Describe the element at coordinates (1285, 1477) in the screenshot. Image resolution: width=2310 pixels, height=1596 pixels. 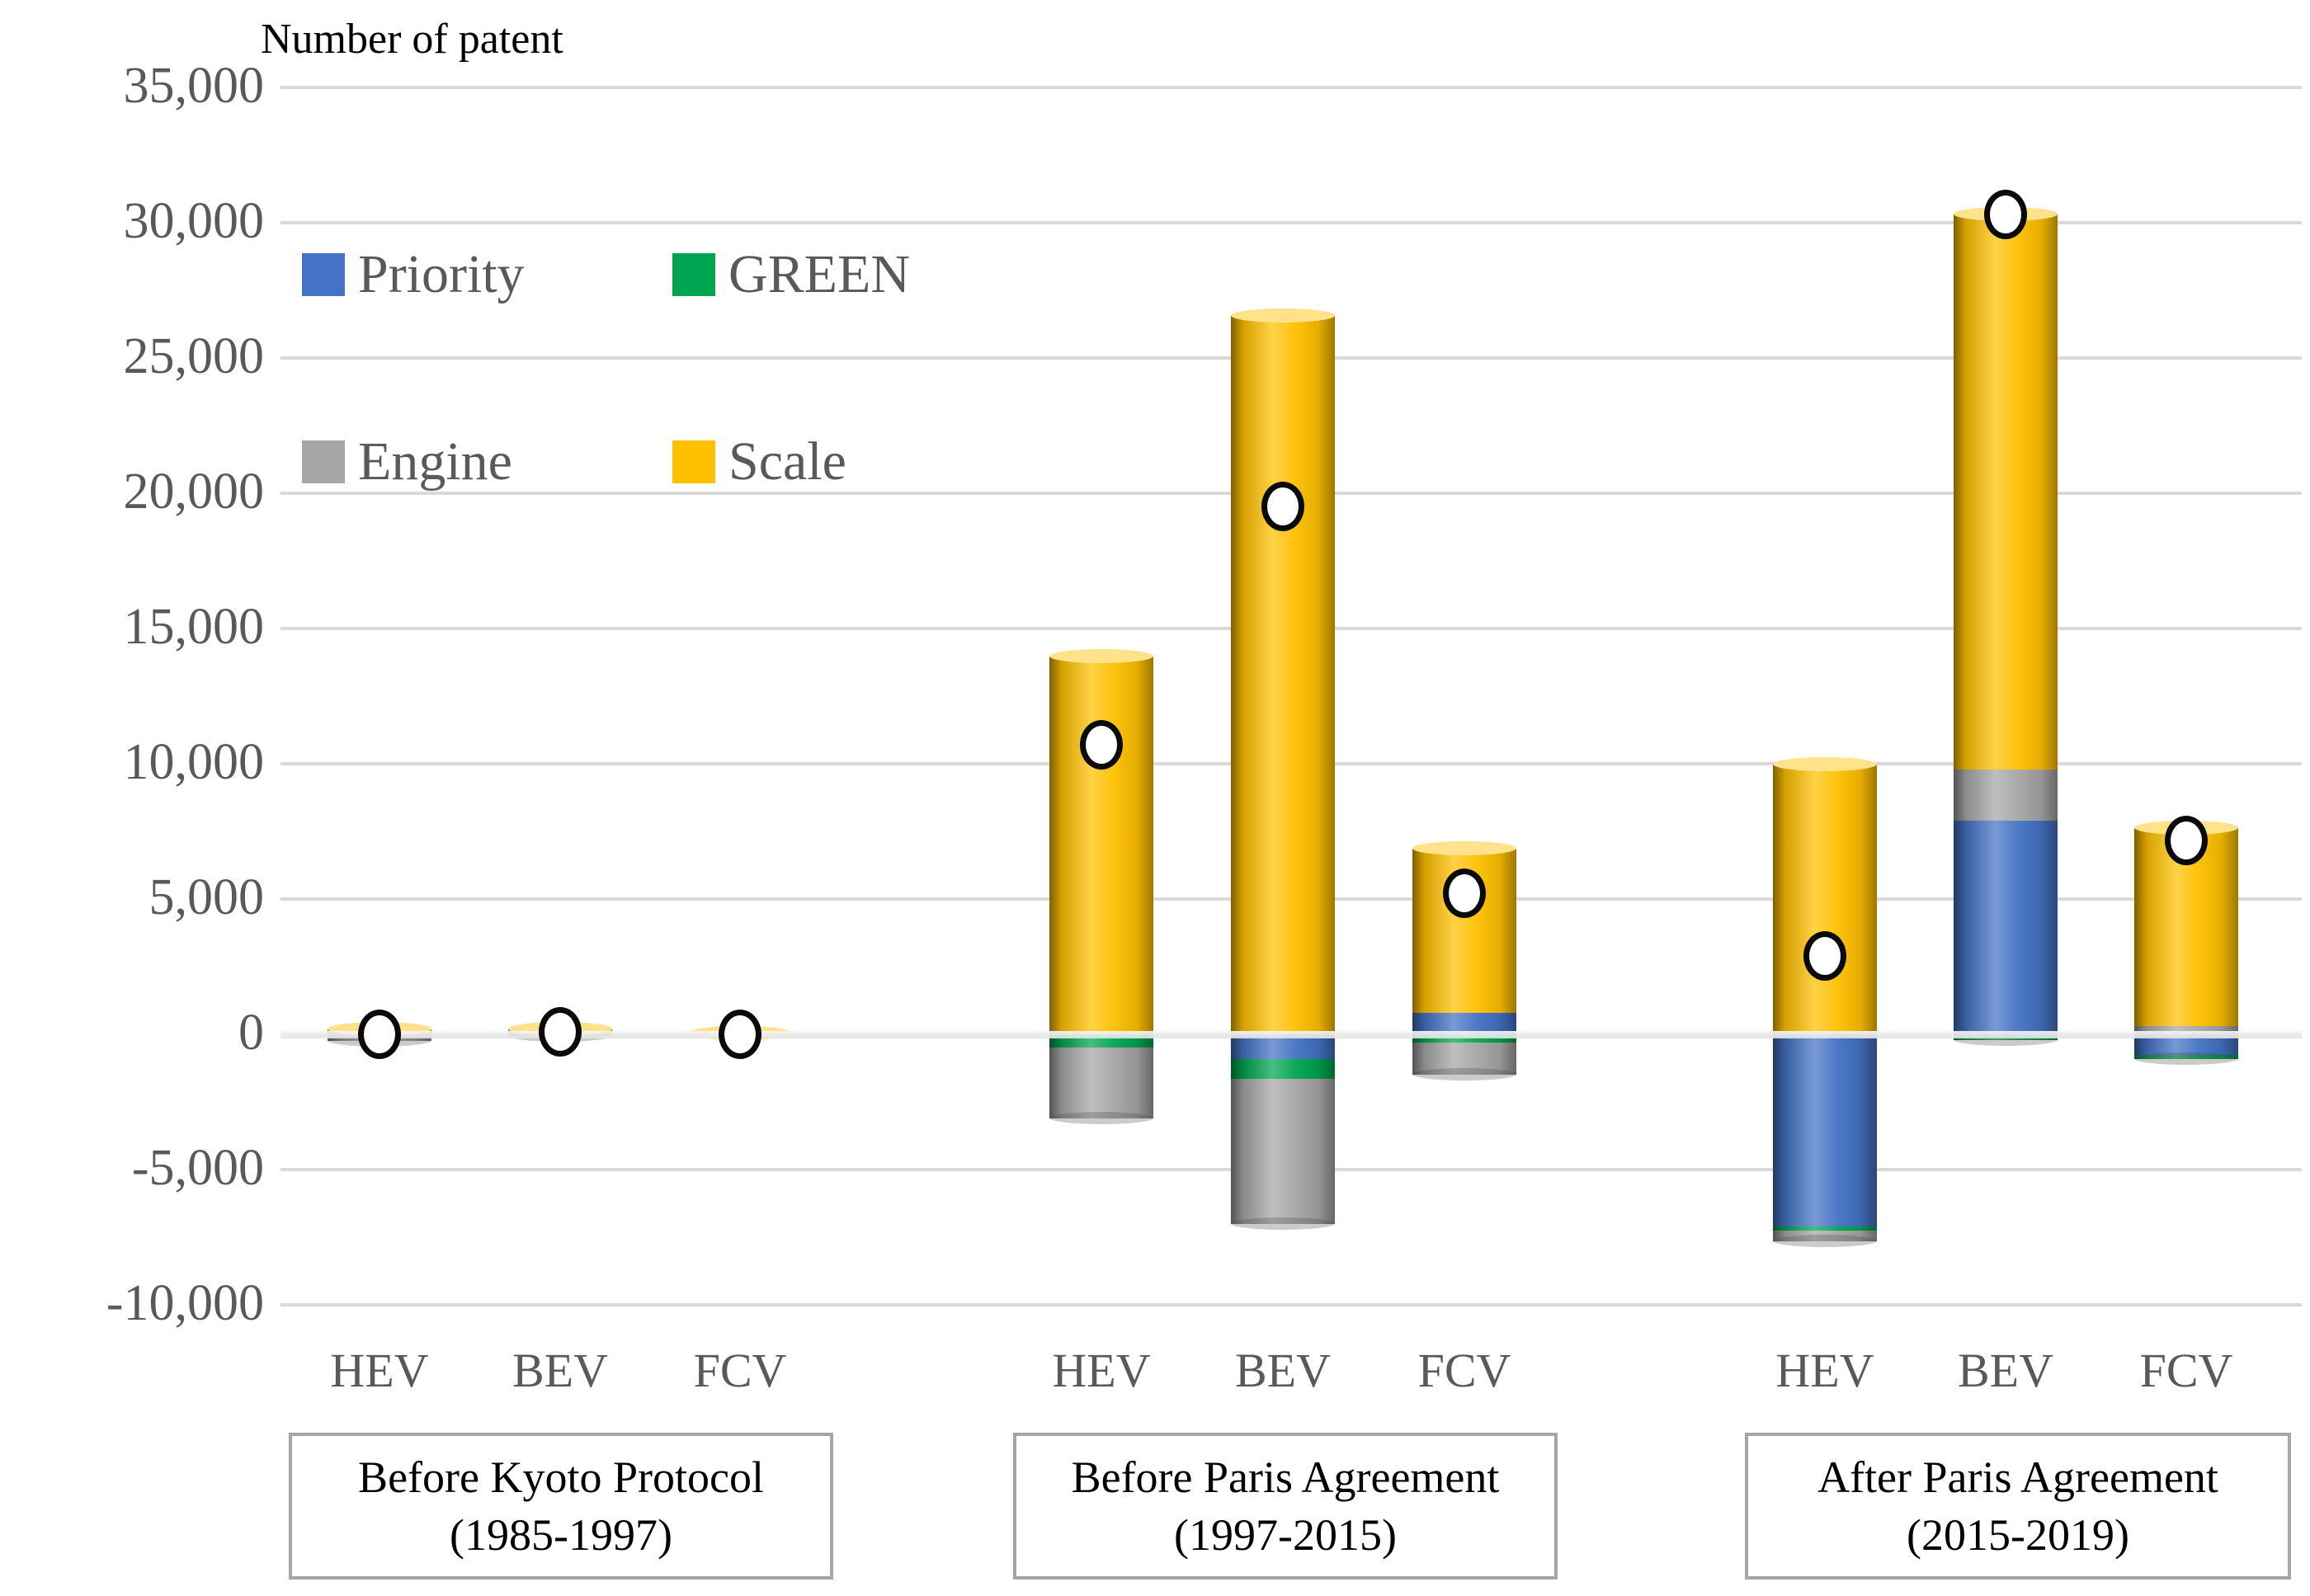
I see `period-label: Before Paris Agreement` at that location.